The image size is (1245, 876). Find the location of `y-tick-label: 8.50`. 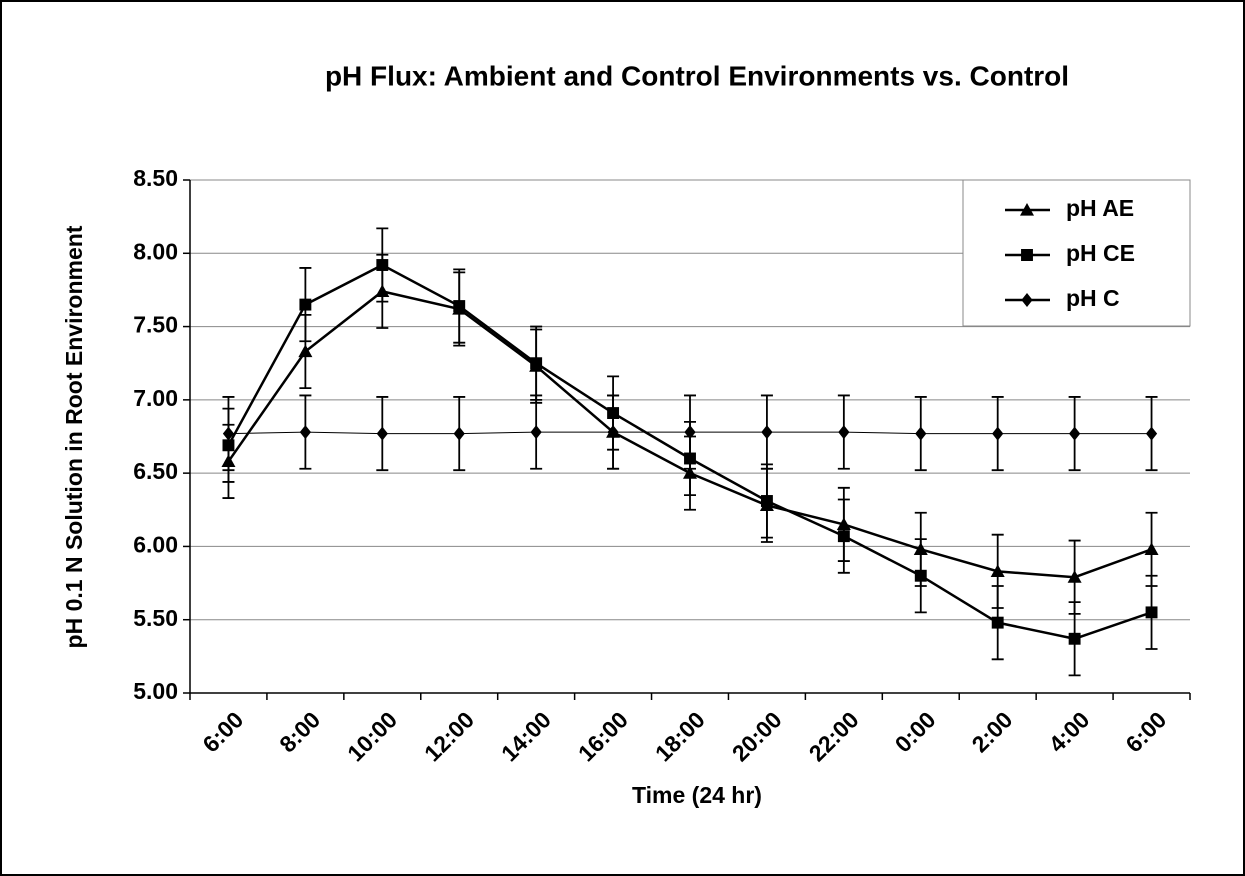

y-tick-label: 8.50 is located at coordinates (155, 178).